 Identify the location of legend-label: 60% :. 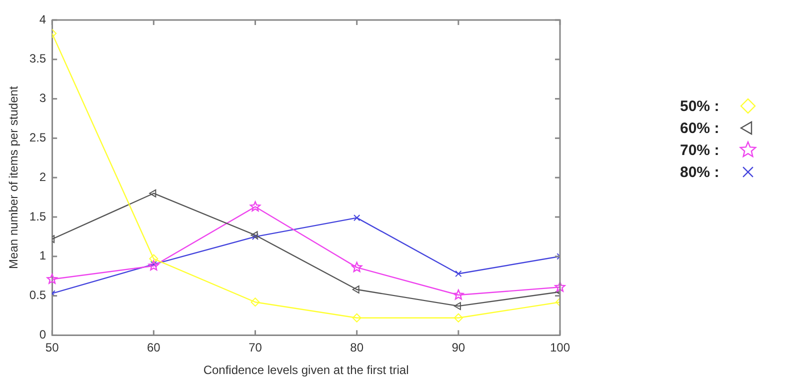
(700, 128).